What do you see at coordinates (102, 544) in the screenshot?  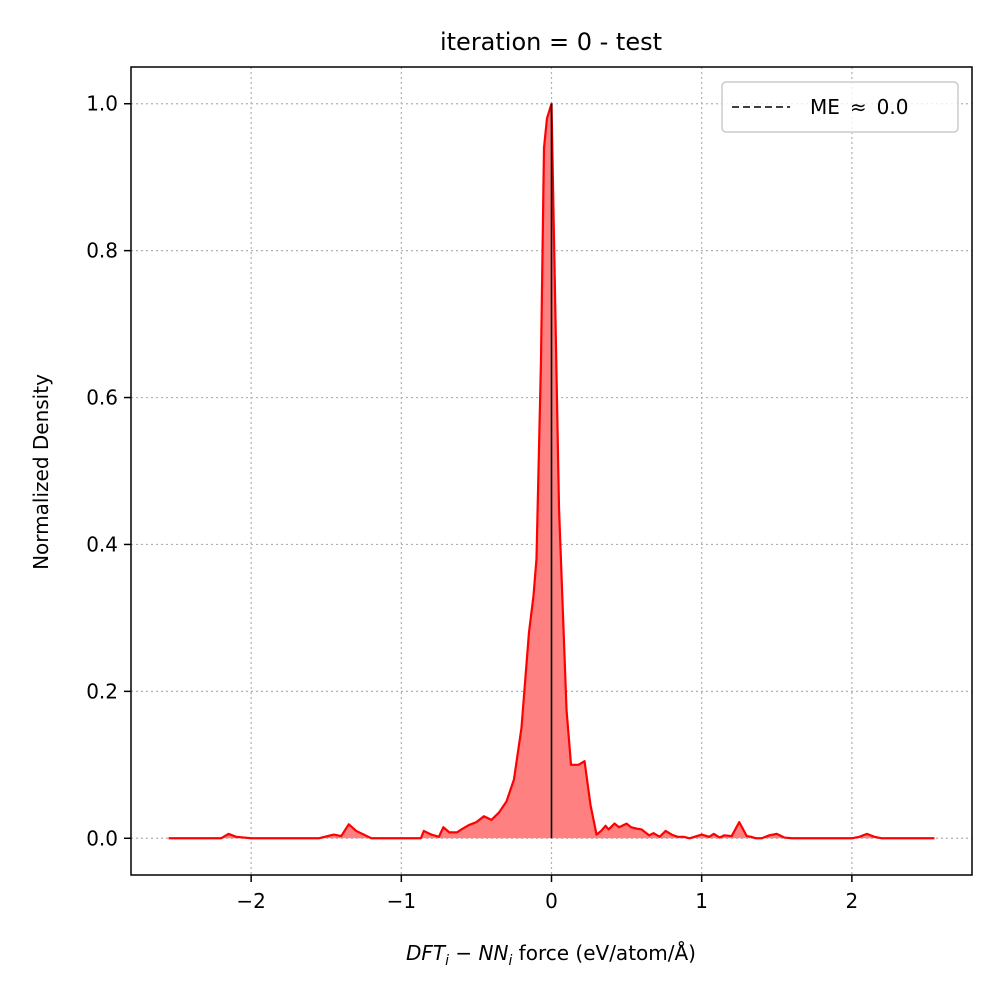 I see `y-tick-label: 0.4` at bounding box center [102, 544].